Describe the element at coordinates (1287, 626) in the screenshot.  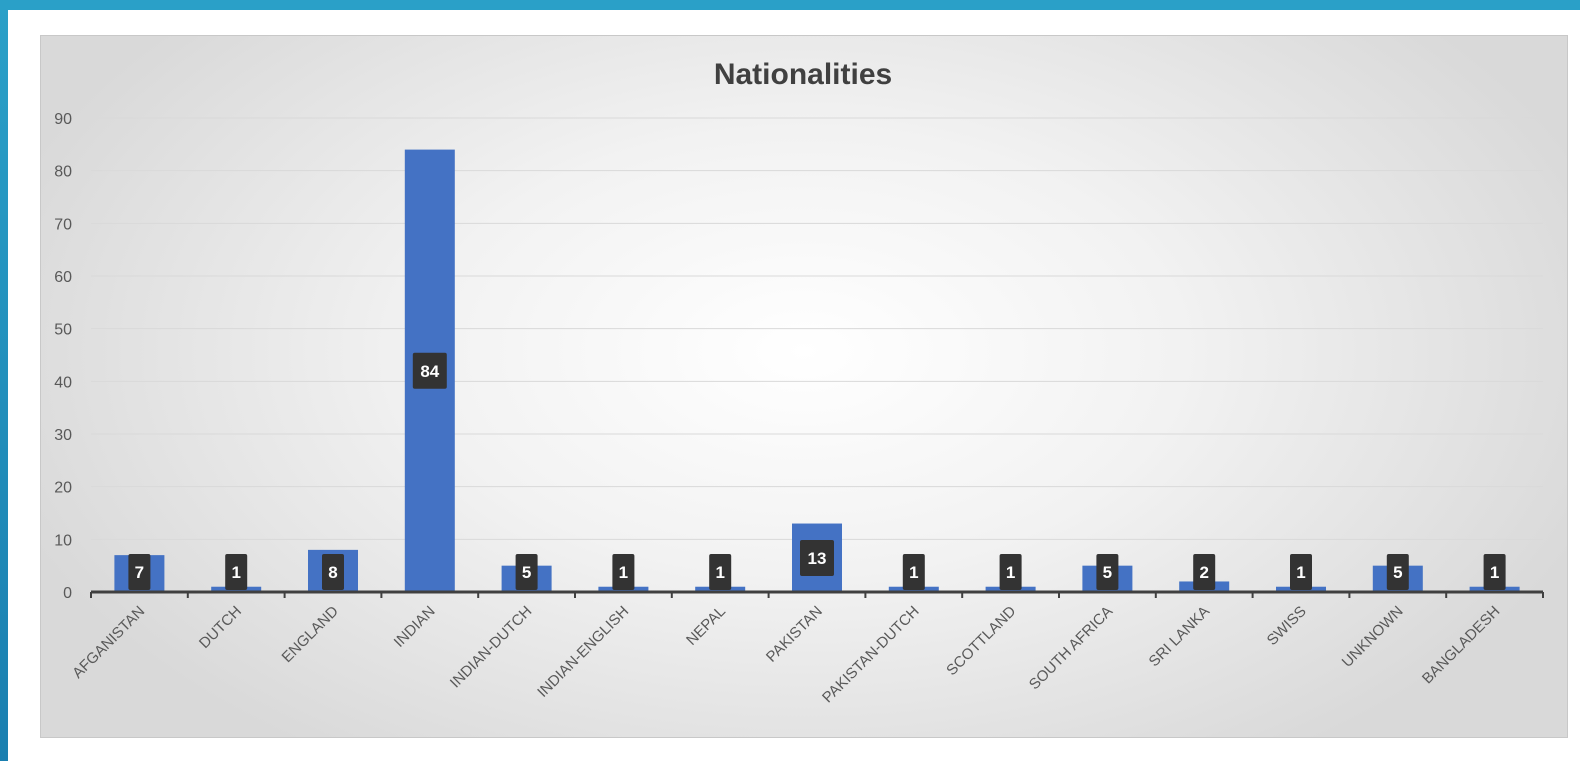
I see `x-tick-label: SWISS` at that location.